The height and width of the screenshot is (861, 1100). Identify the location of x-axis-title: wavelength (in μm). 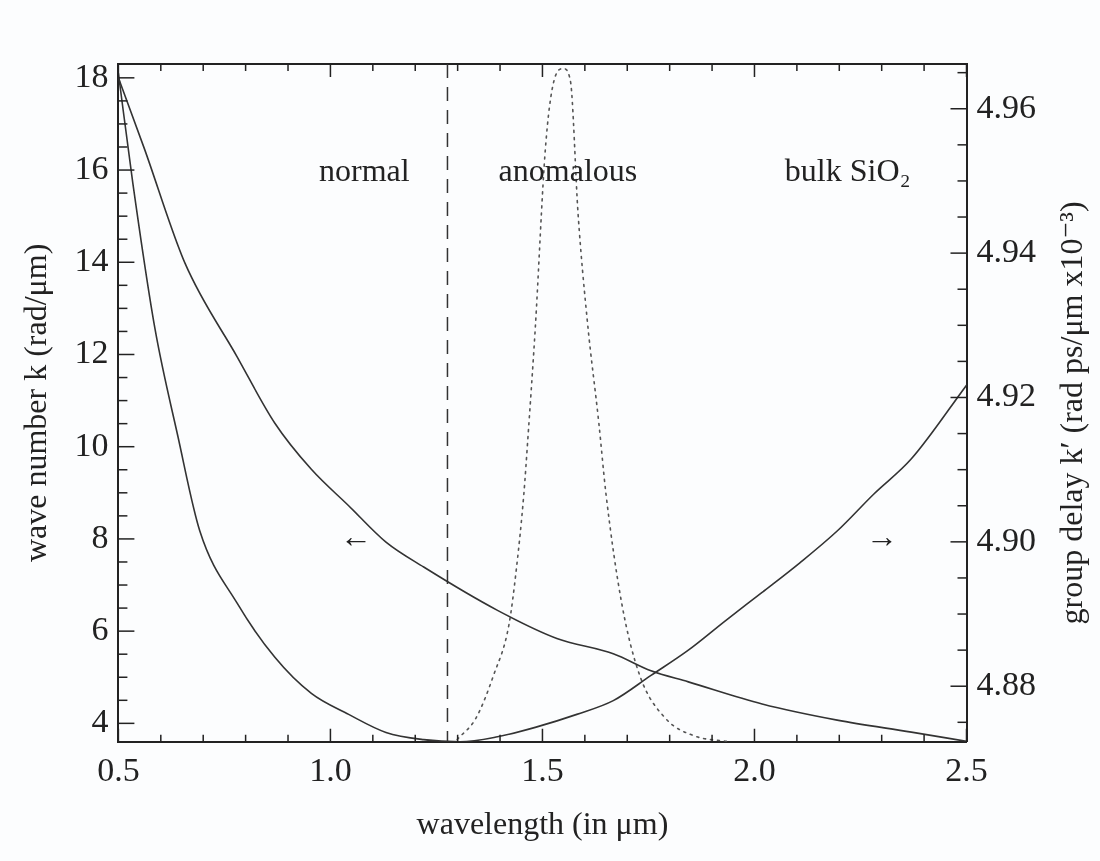
(542, 823).